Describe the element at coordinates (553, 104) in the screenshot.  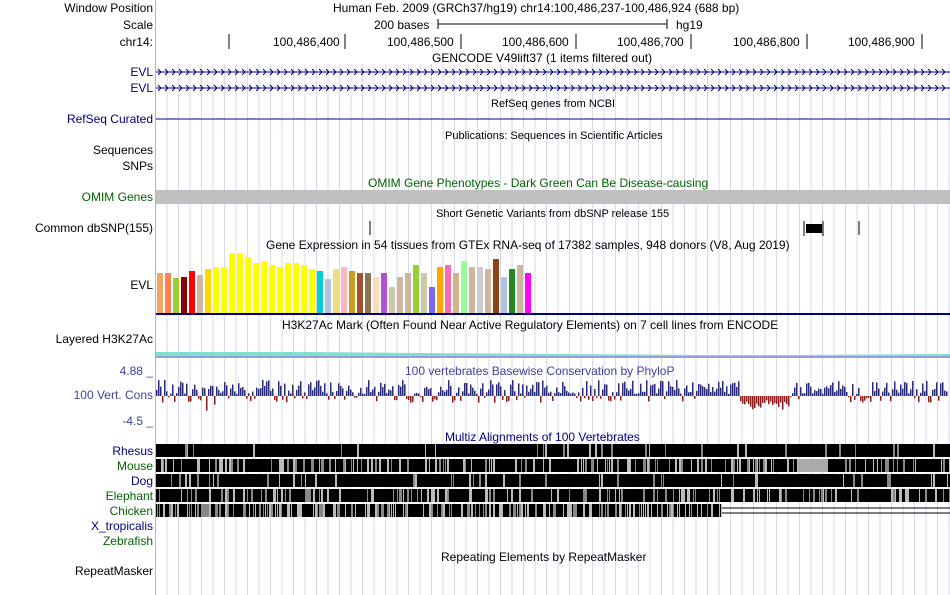
I see `refseq-track-title: RefSeq genes from NCBI` at that location.